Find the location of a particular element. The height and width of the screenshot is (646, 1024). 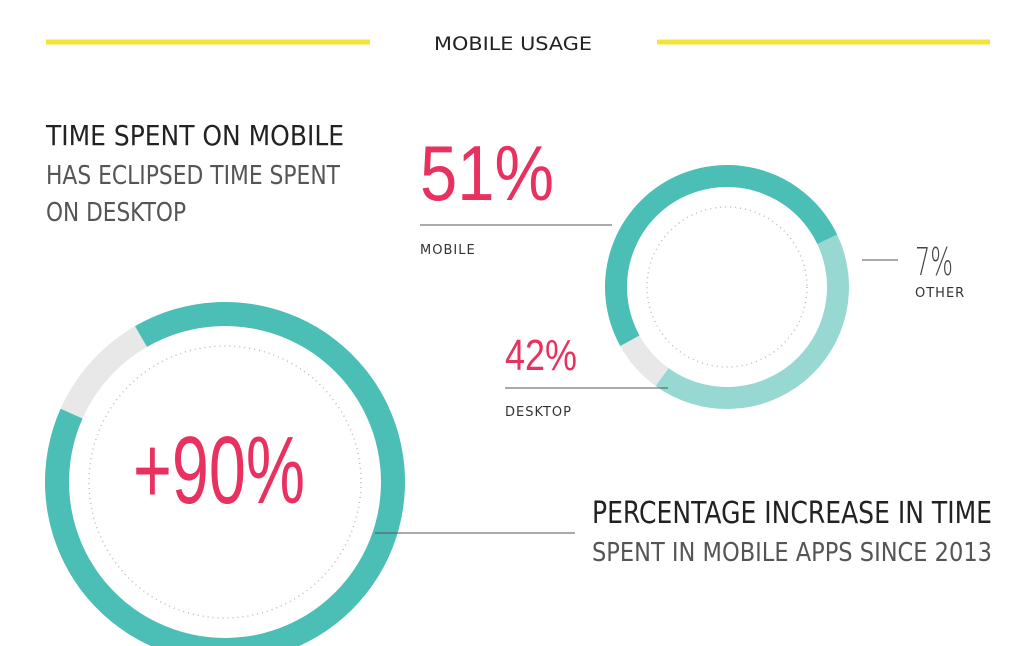

chart-subtitle: ON DESKTOP is located at coordinates (116, 213).